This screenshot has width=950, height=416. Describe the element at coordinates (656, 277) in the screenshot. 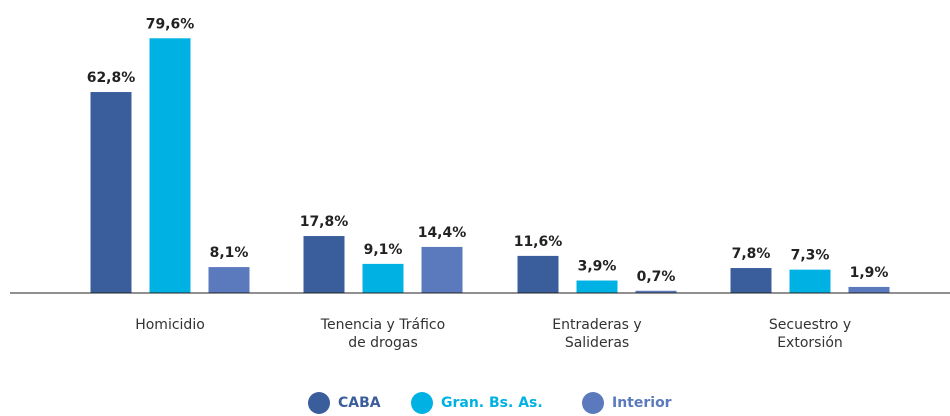

I see `value-label: 0,7%` at that location.